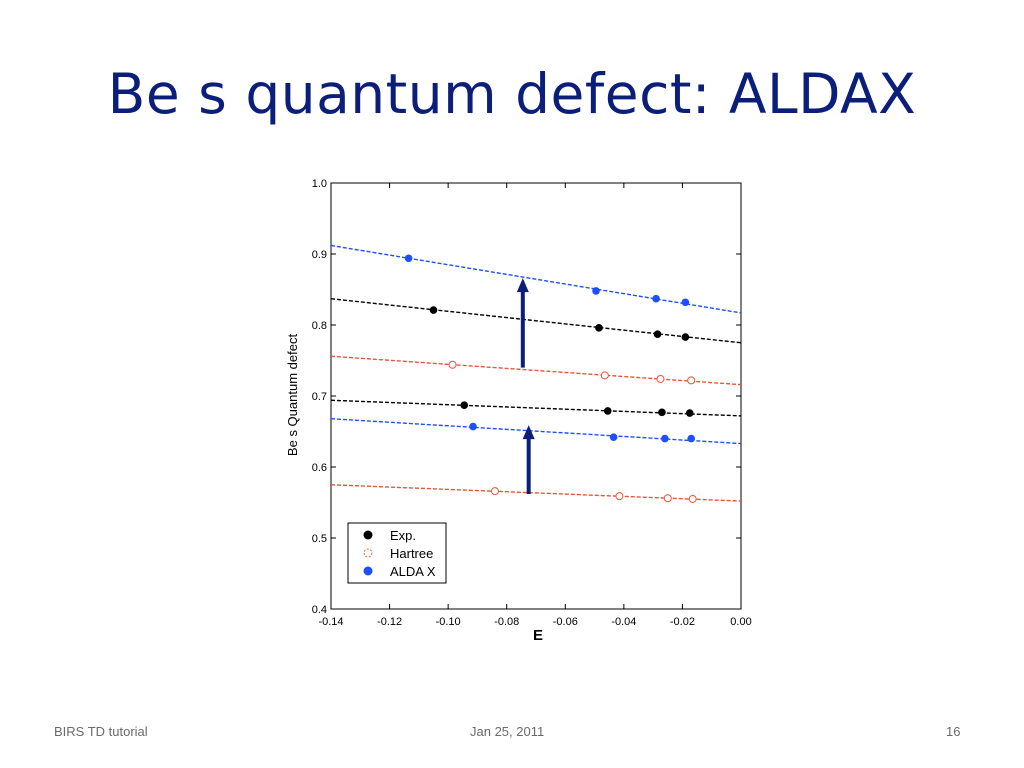  I want to click on legend-label: Exp., so click(403, 535).